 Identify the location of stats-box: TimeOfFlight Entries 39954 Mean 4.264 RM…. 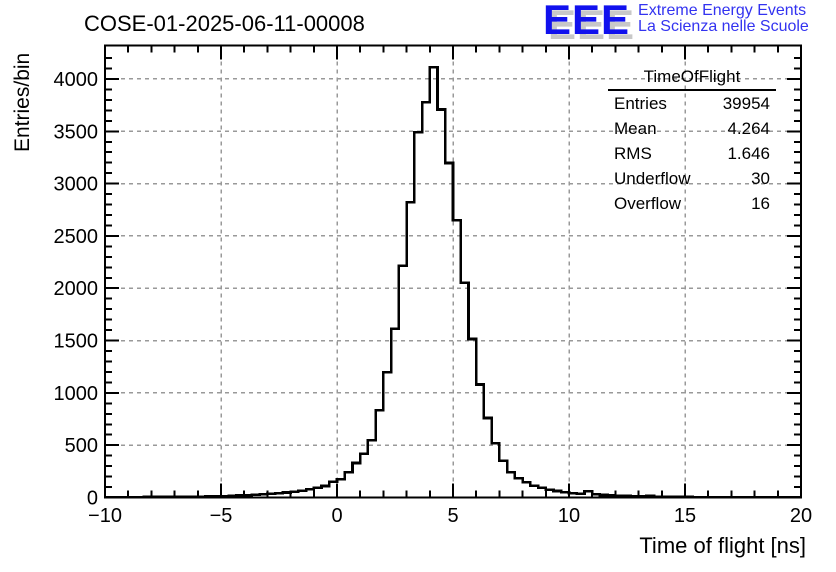
(692, 141).